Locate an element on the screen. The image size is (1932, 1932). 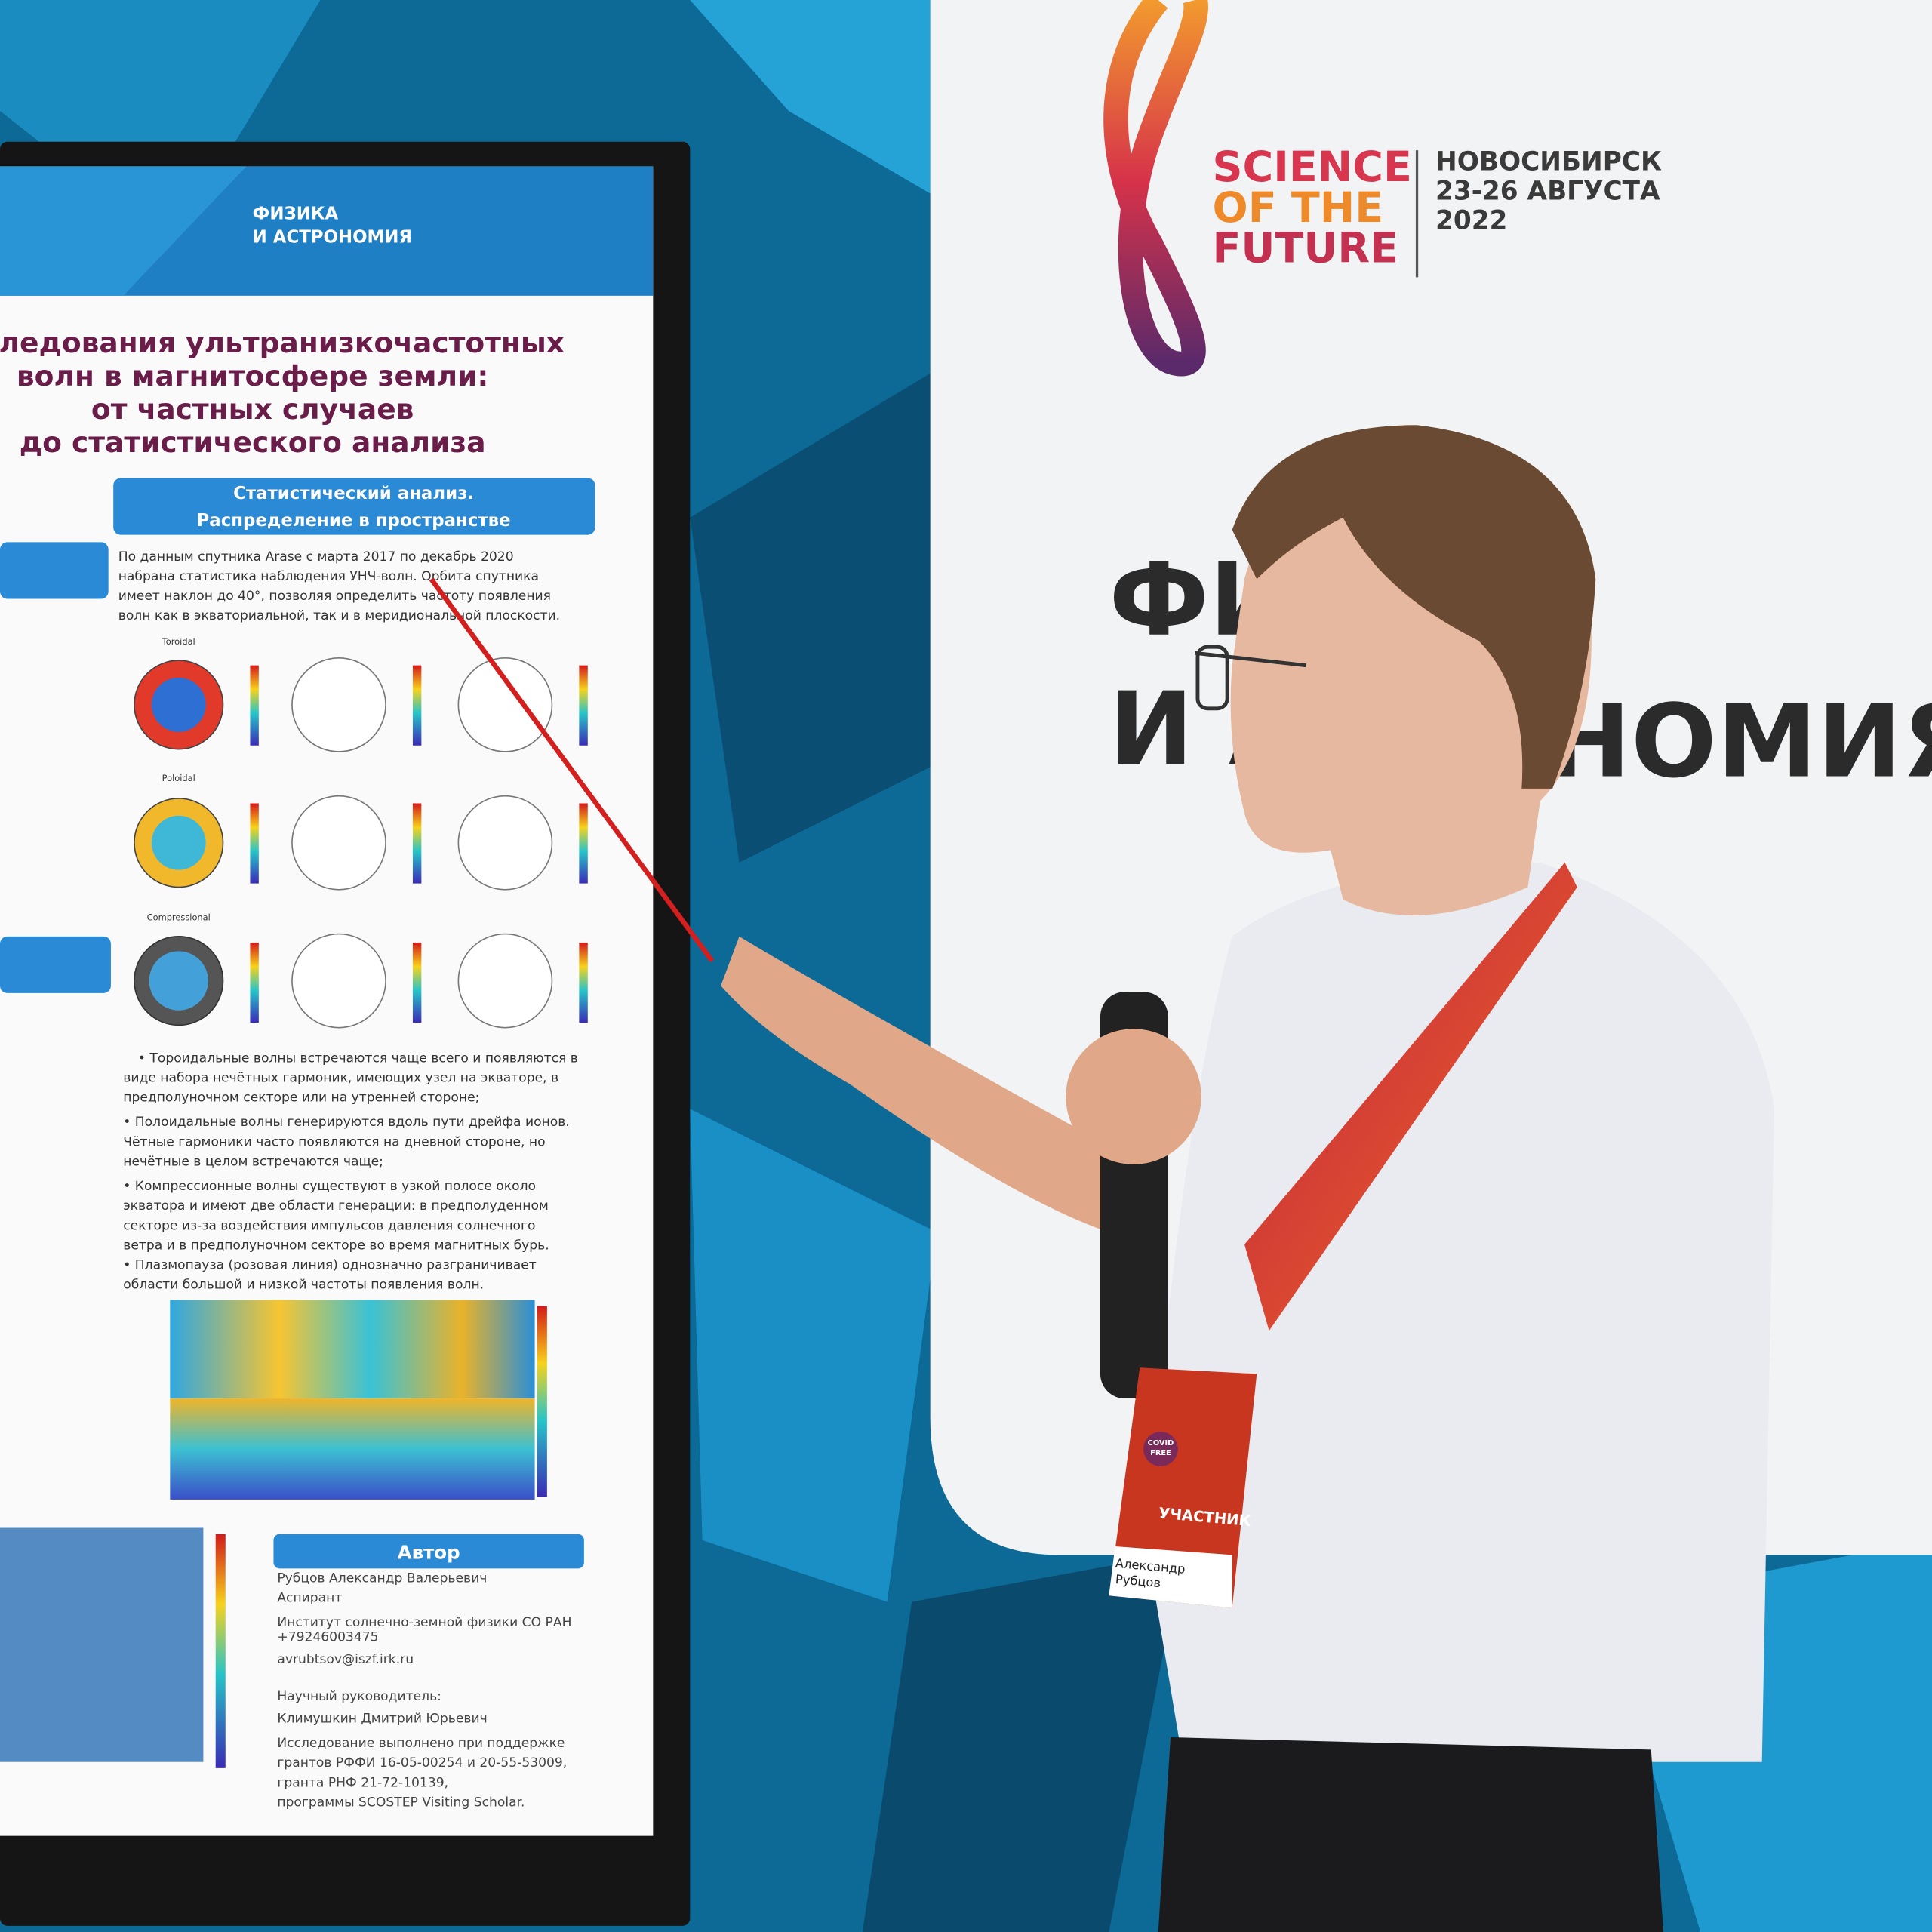
poster-section: ФИЗИКА is located at coordinates (296, 214).